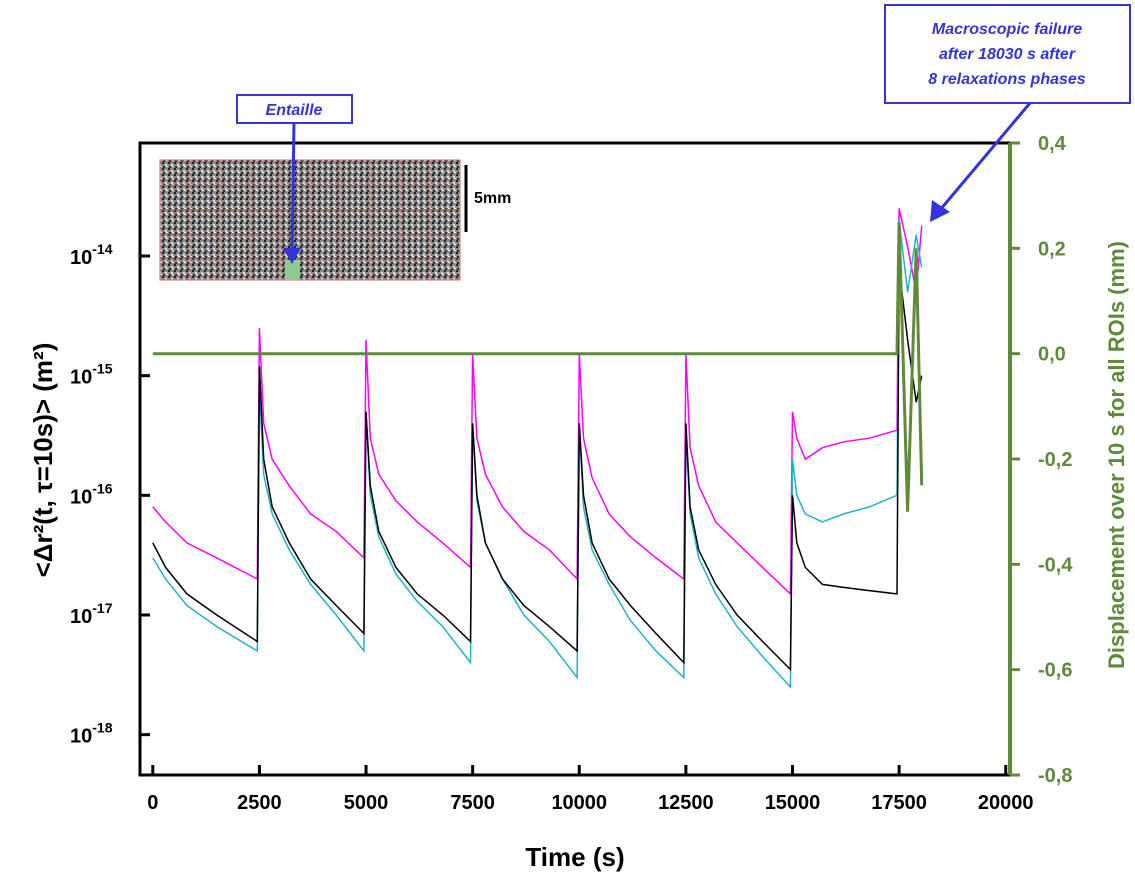 This screenshot has height=879, width=1135. Describe the element at coordinates (1116, 455) in the screenshot. I see `y2-axis-label: Displacement over 10 s for all ROIs (mm)` at that location.